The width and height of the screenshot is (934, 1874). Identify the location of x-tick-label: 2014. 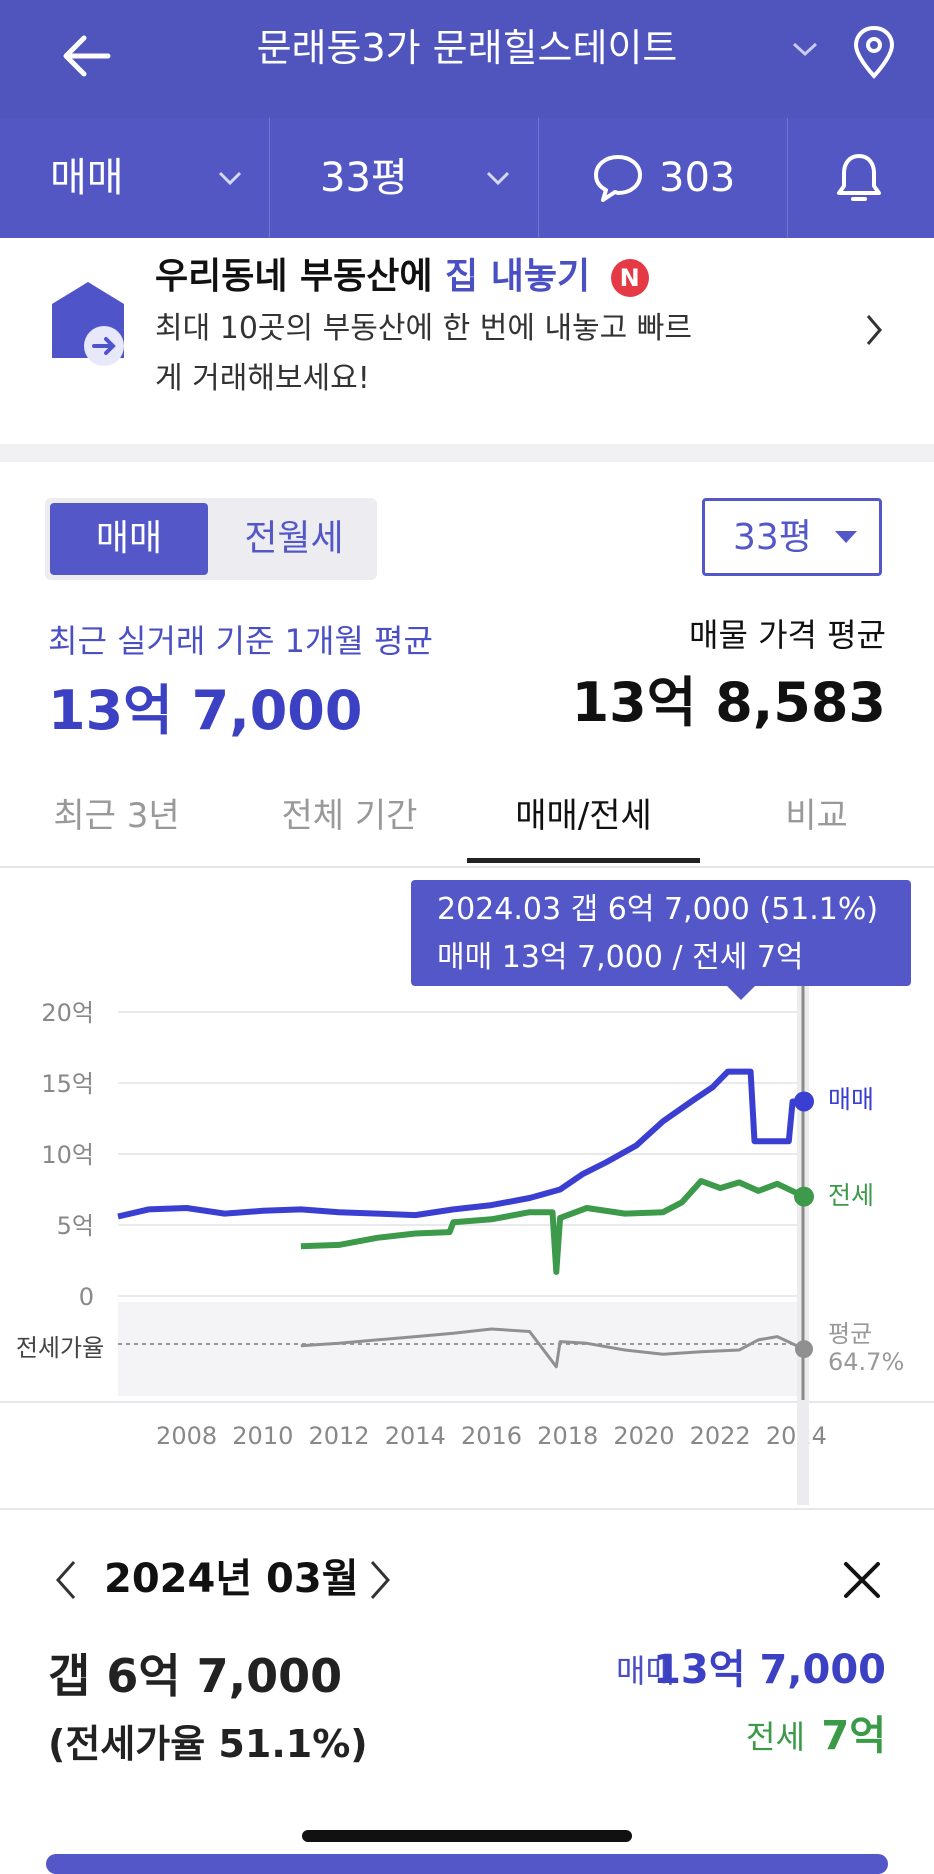
(415, 1436).